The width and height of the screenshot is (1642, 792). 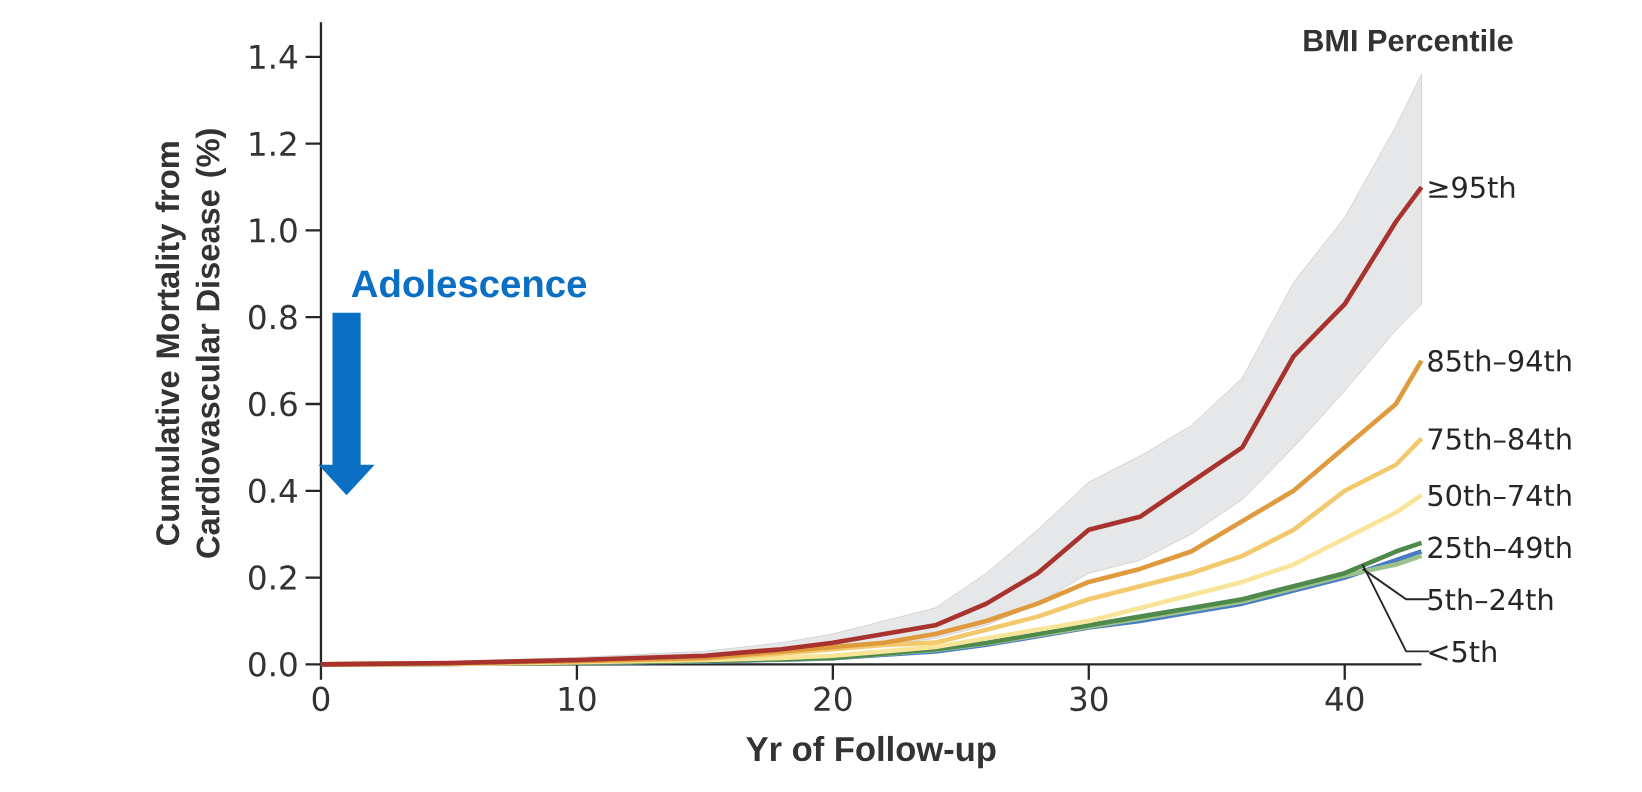 What do you see at coordinates (1499, 360) in the screenshot?
I see `series-label: 85th–94th` at bounding box center [1499, 360].